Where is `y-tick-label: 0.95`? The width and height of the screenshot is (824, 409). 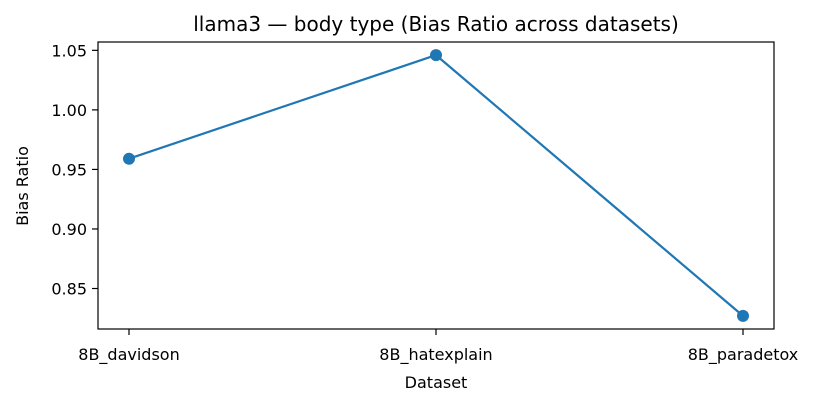
y-tick-label: 0.95 is located at coordinates (69, 169).